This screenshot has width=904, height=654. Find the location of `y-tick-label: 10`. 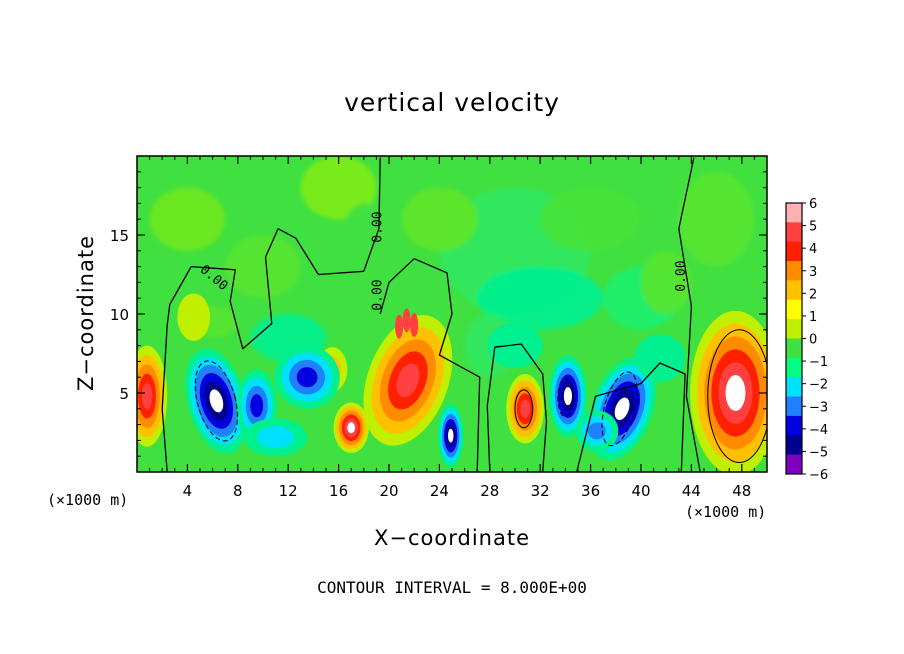

y-tick-label: 10 is located at coordinates (119, 315).